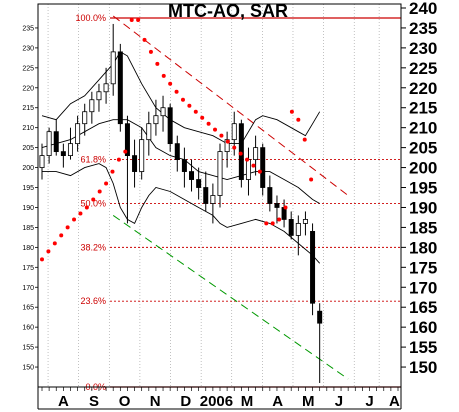 The height and width of the screenshot is (412, 459). I want to click on left-tick-label: 235, so click(28, 28).